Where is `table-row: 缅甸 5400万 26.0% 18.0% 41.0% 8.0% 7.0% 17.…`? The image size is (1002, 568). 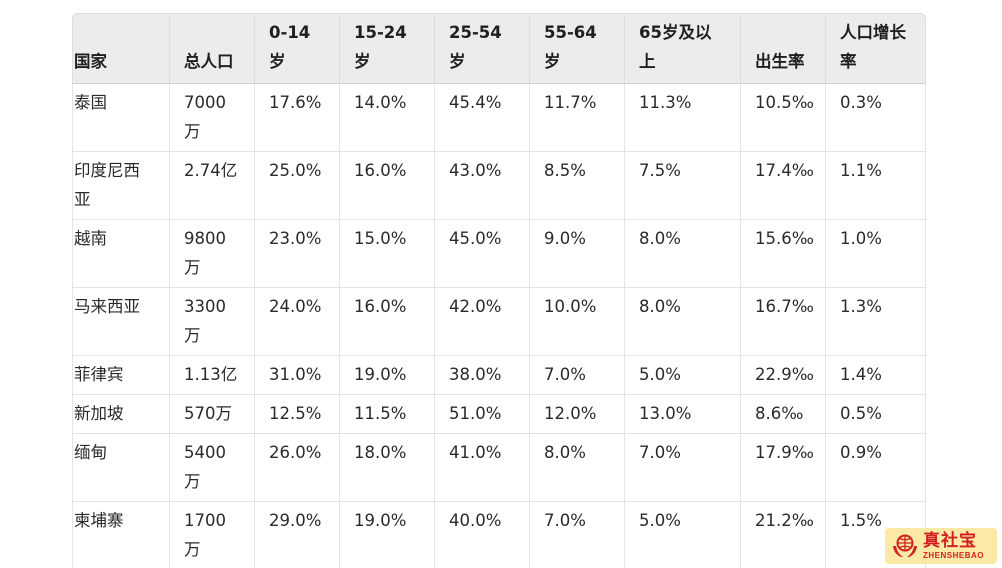
table-row: 缅甸 5400万 26.0% 18.0% 41.0% 8.0% 7.0% 17.… is located at coordinates (499, 468).